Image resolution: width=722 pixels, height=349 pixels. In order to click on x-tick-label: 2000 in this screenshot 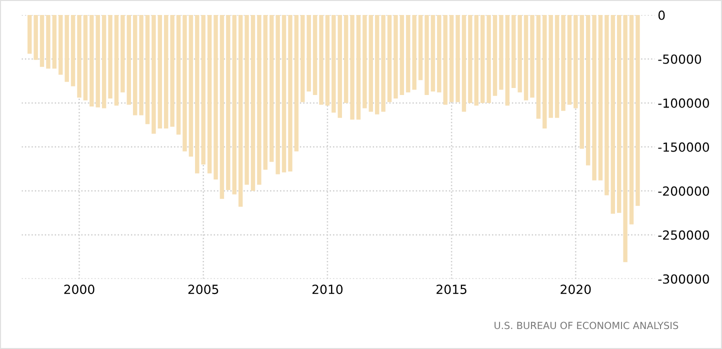, I will do `click(79, 289)`.